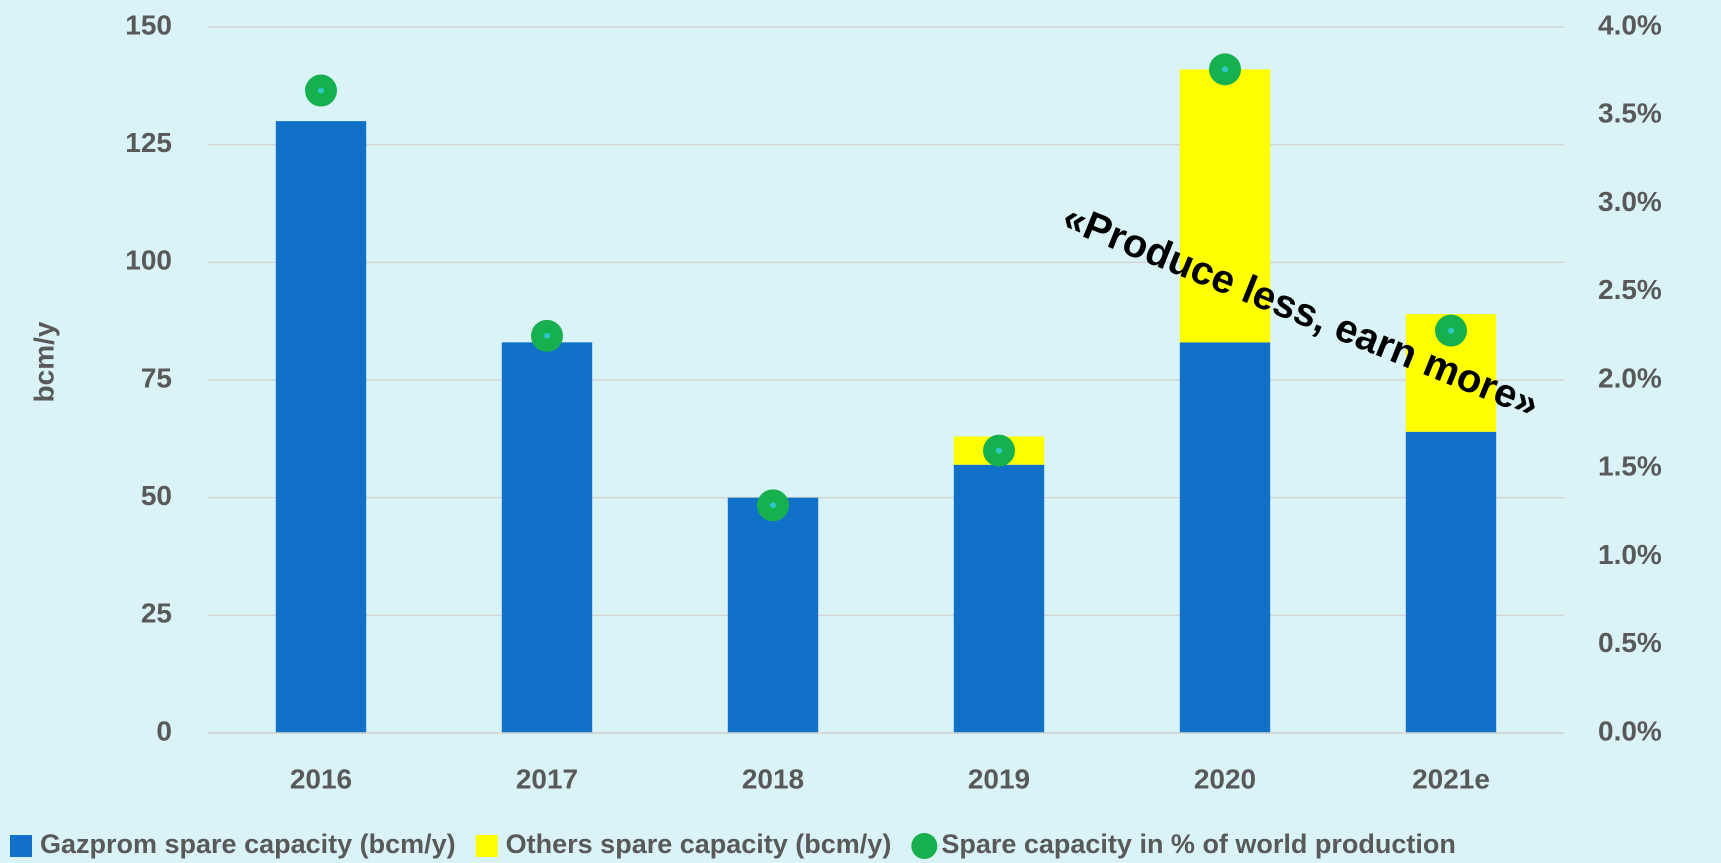 The height and width of the screenshot is (863, 1721). I want to click on y-tick-label: 75, so click(156, 377).